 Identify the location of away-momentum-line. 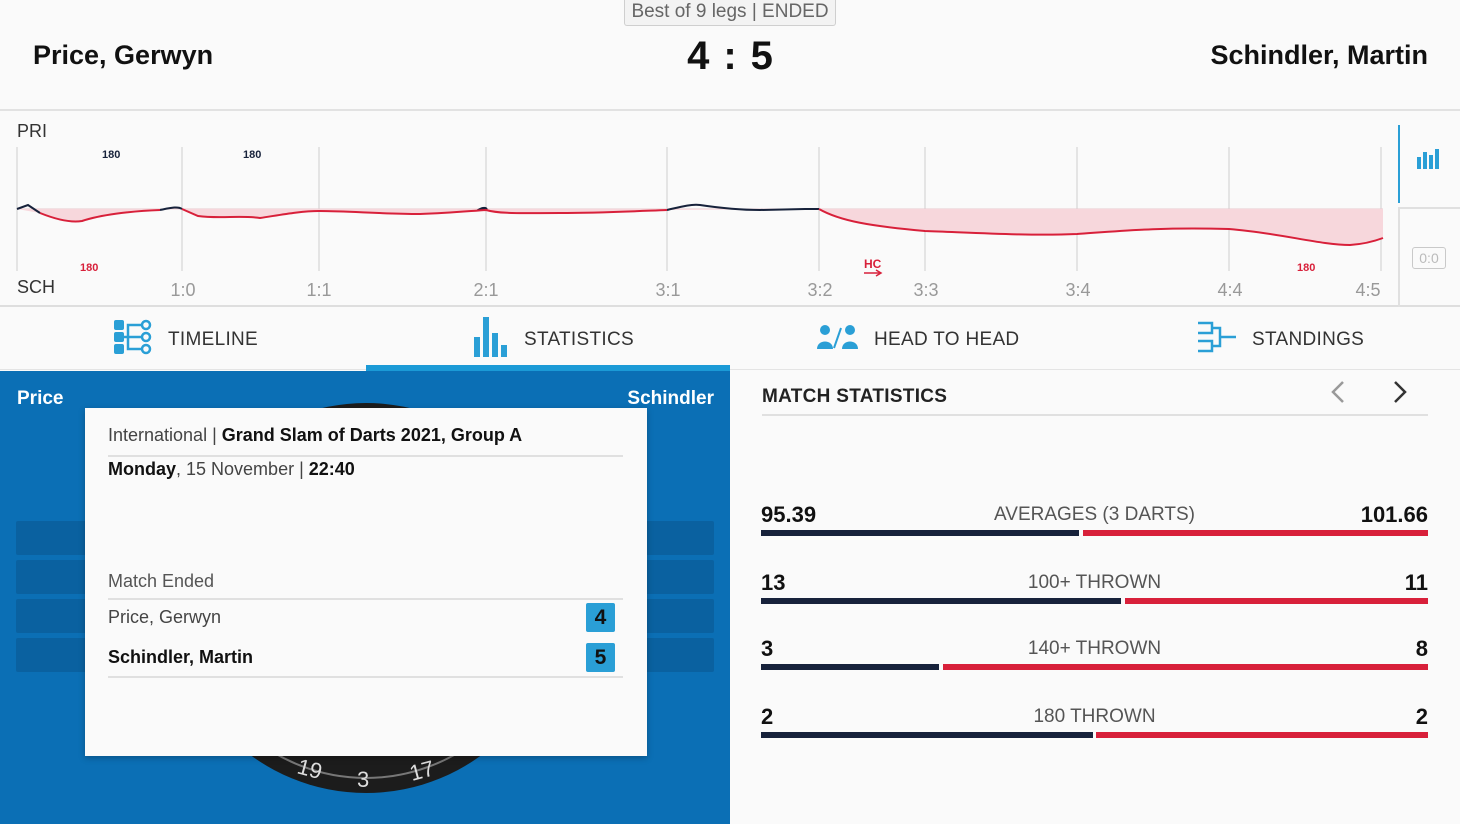
(711, 227).